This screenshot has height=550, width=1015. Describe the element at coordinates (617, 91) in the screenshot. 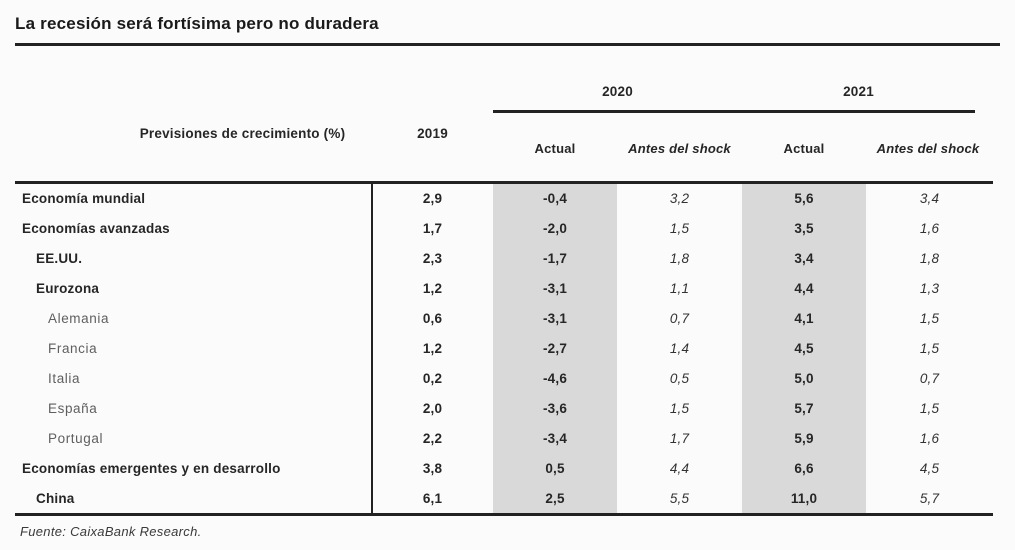

I see `column-group-2020: 2020` at that location.